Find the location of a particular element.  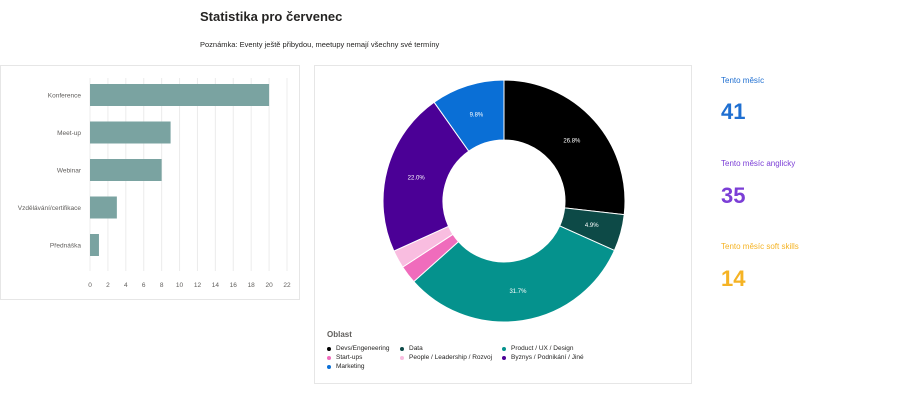

legend-item: Start-ups is located at coordinates (344, 357).